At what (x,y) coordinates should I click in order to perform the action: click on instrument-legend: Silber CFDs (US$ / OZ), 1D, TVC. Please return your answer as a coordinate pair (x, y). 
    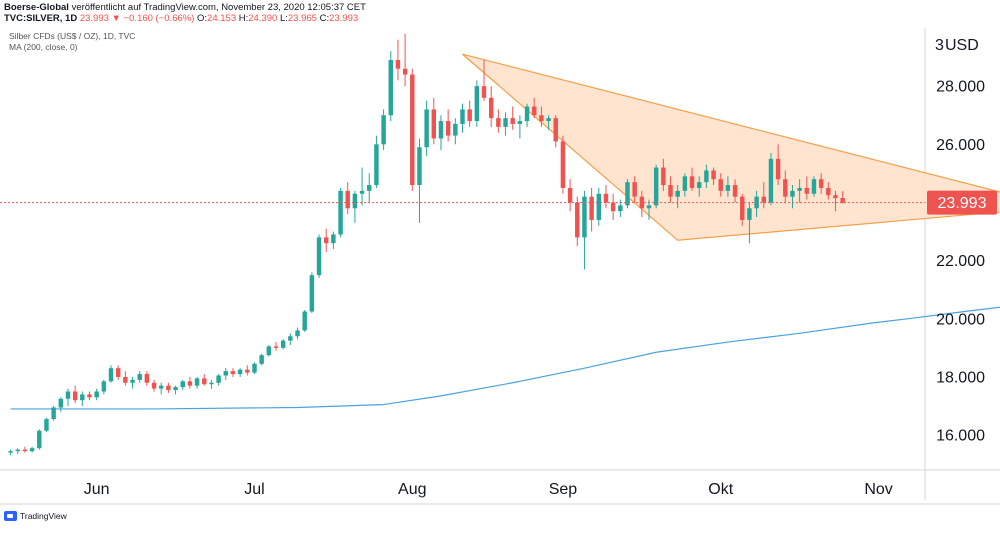
    Looking at the image, I should click on (72, 36).